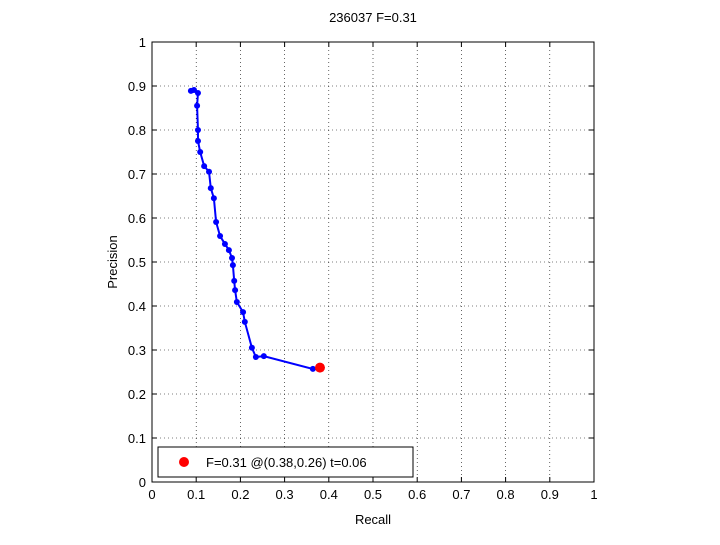 The height and width of the screenshot is (545, 720). What do you see at coordinates (142, 482) in the screenshot?
I see `y-tick-label: 0` at bounding box center [142, 482].